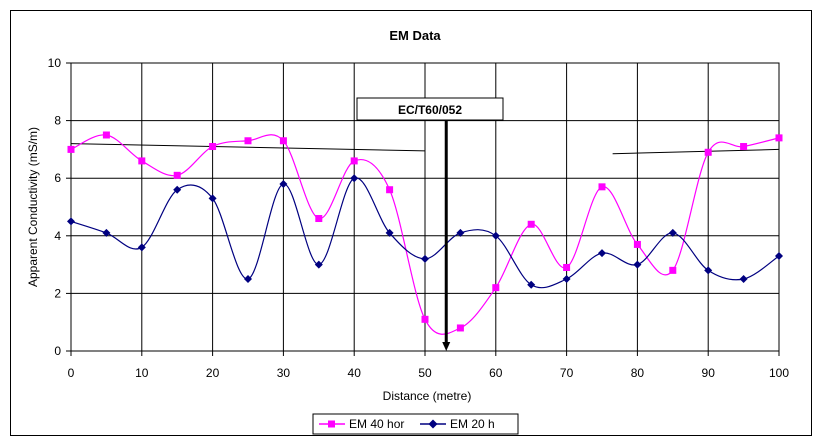 Image resolution: width=824 pixels, height=441 pixels. What do you see at coordinates (71, 373) in the screenshot?
I see `x-tick-label: 0` at bounding box center [71, 373].